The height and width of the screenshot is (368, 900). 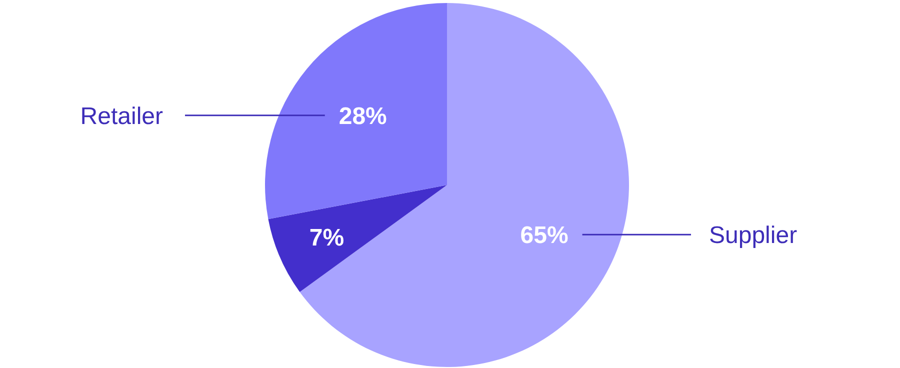 What do you see at coordinates (753, 235) in the screenshot?
I see `slice-label: Supplier` at bounding box center [753, 235].